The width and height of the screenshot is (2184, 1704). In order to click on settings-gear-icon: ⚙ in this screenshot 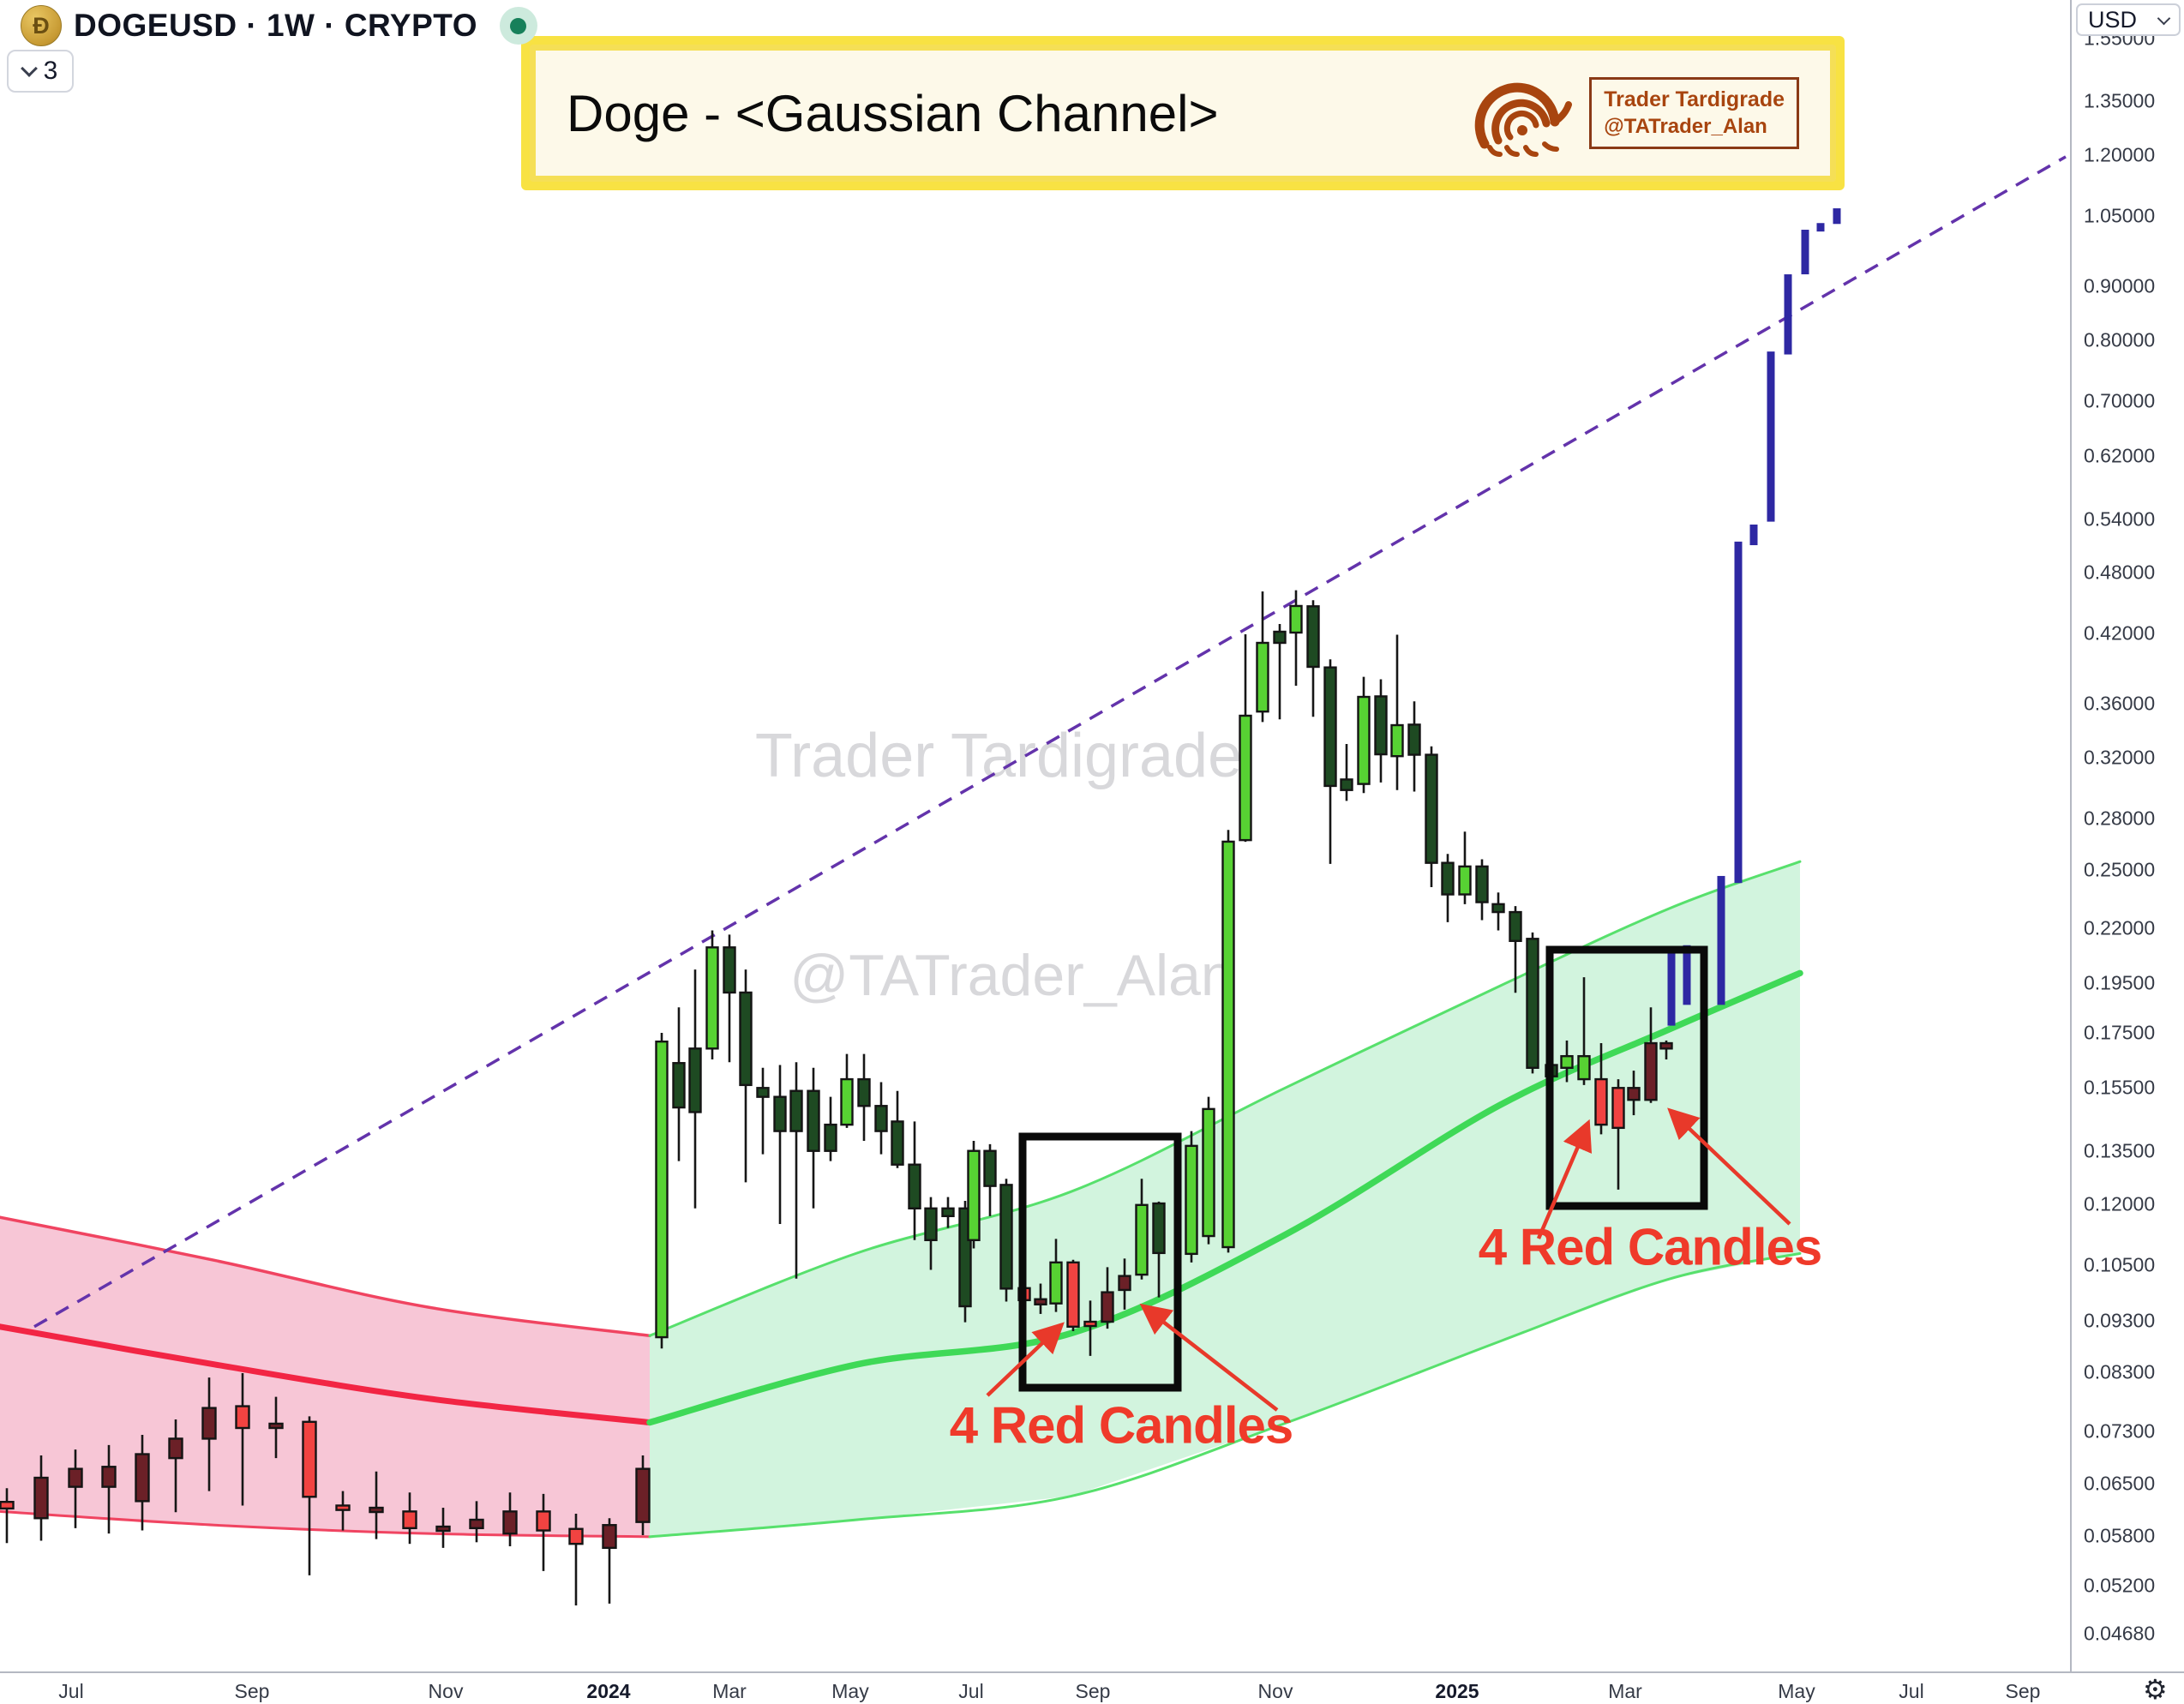, I will do `click(2155, 1689)`.